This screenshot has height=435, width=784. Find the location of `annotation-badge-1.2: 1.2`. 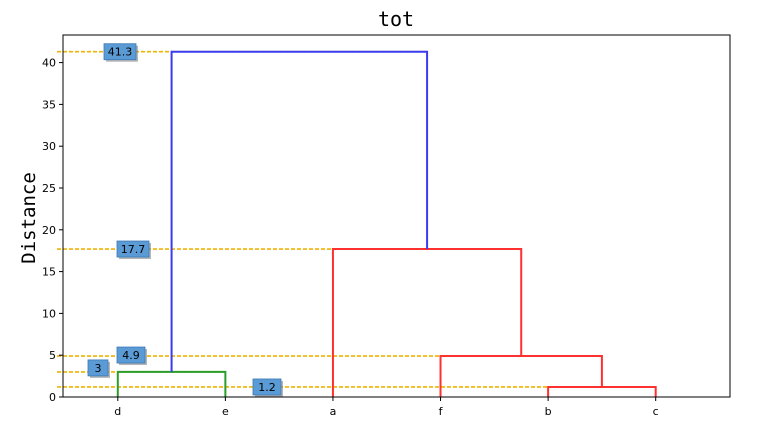

annotation-badge-1.2: 1.2 is located at coordinates (267, 387).